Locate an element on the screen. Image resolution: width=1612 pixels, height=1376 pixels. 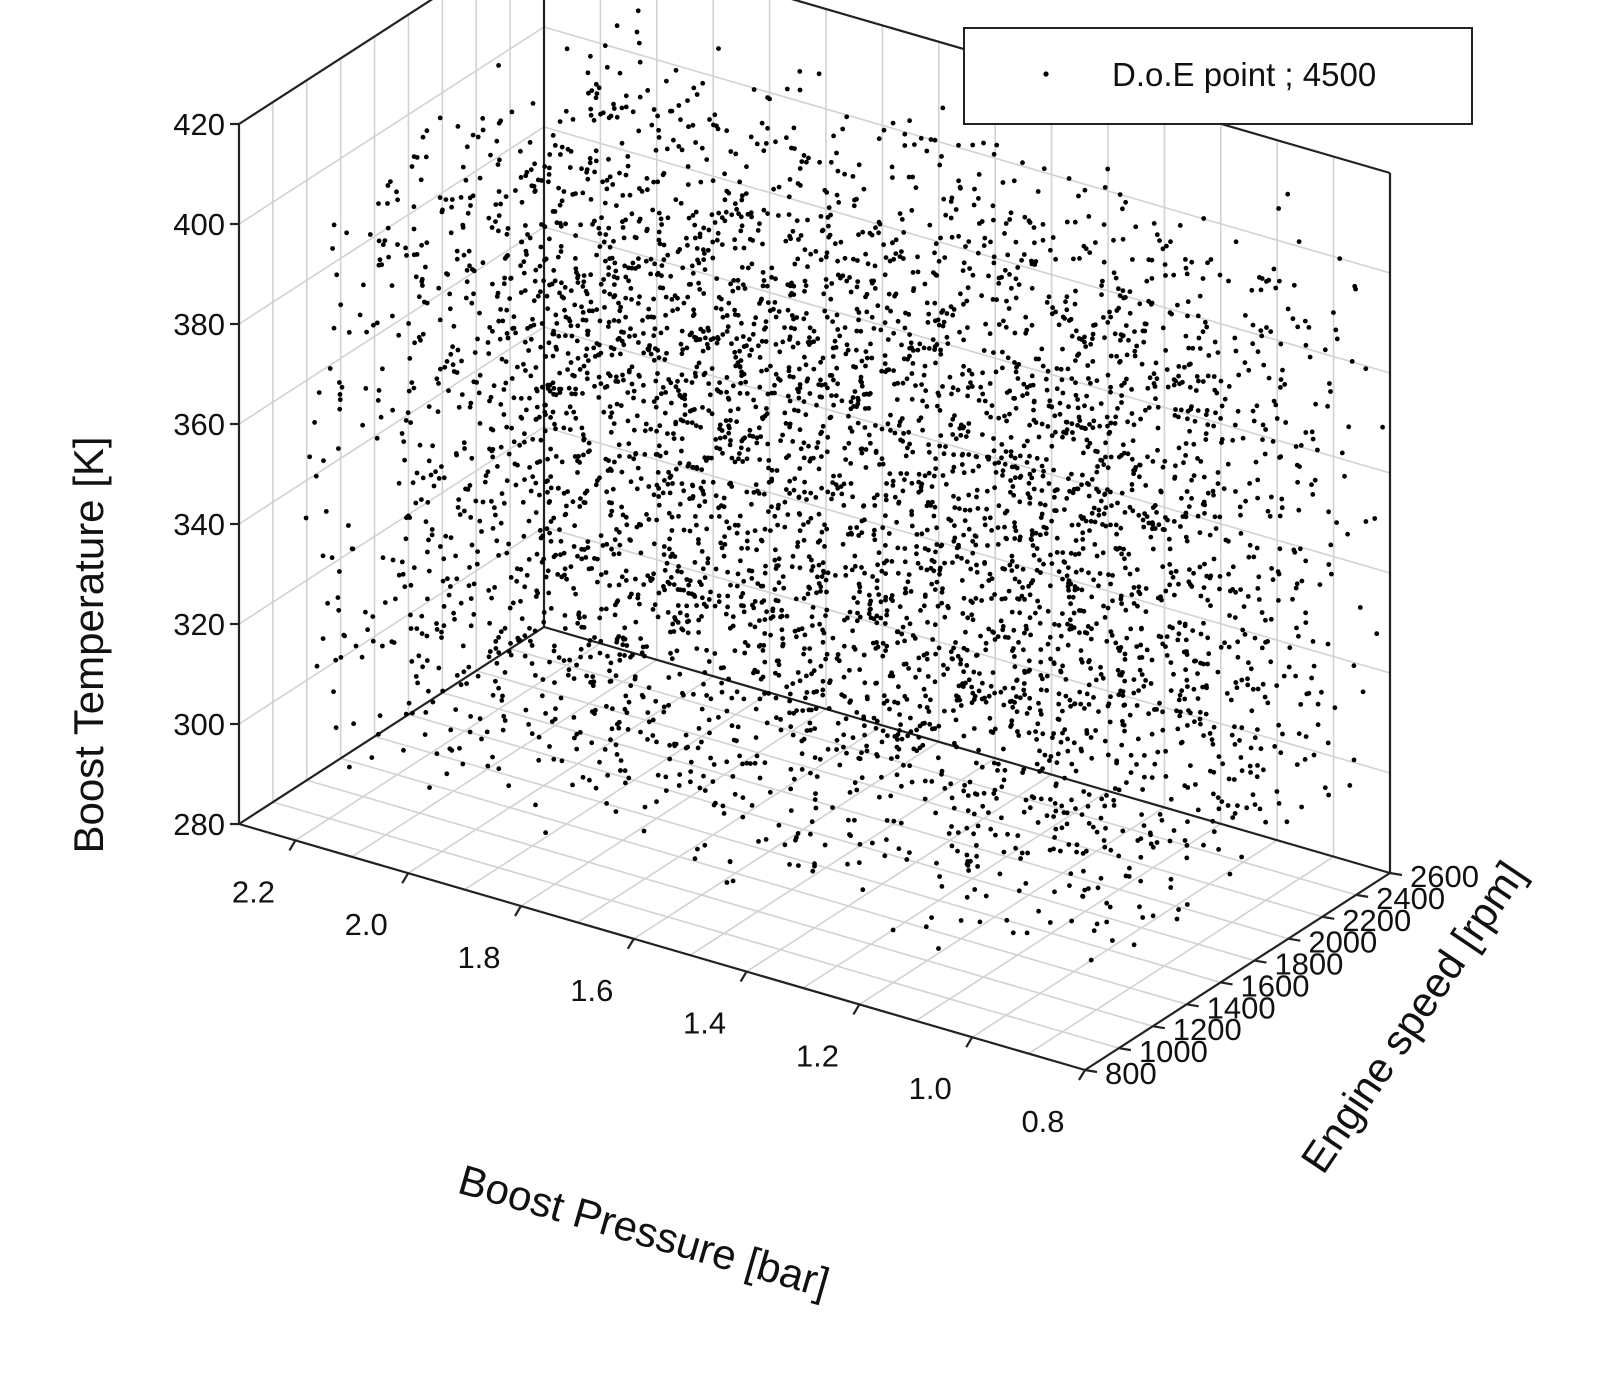
y-tick-label: 2200 is located at coordinates (1376, 920).